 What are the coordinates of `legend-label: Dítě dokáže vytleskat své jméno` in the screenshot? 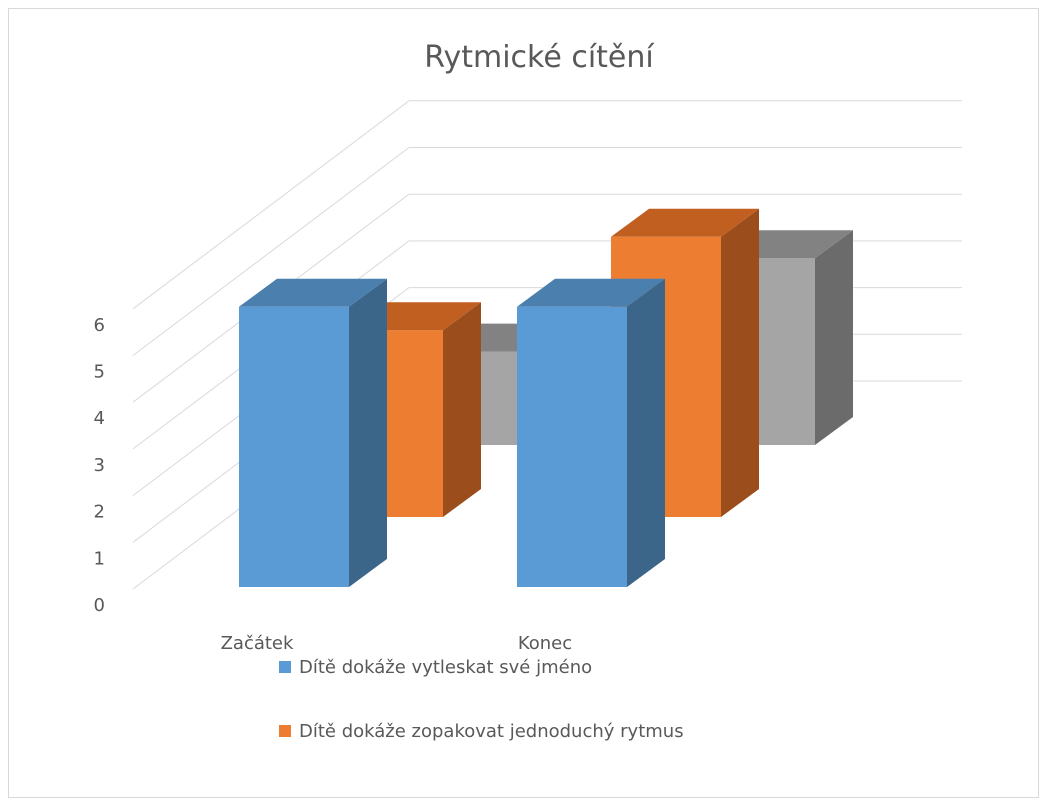 It's located at (445, 667).